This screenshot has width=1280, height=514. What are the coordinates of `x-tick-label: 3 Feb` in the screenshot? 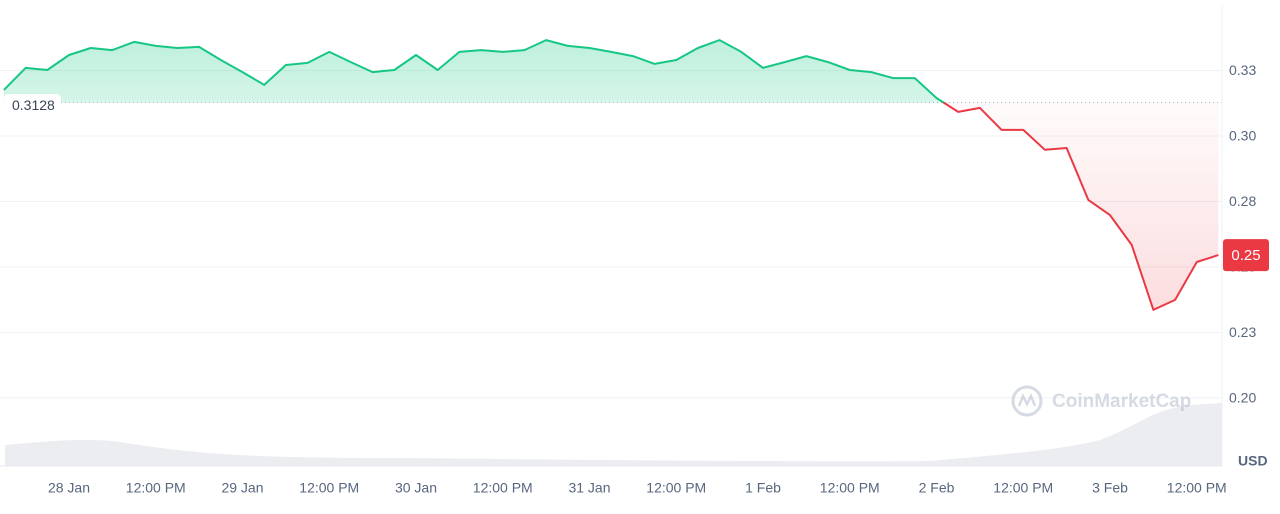 It's located at (1110, 488).